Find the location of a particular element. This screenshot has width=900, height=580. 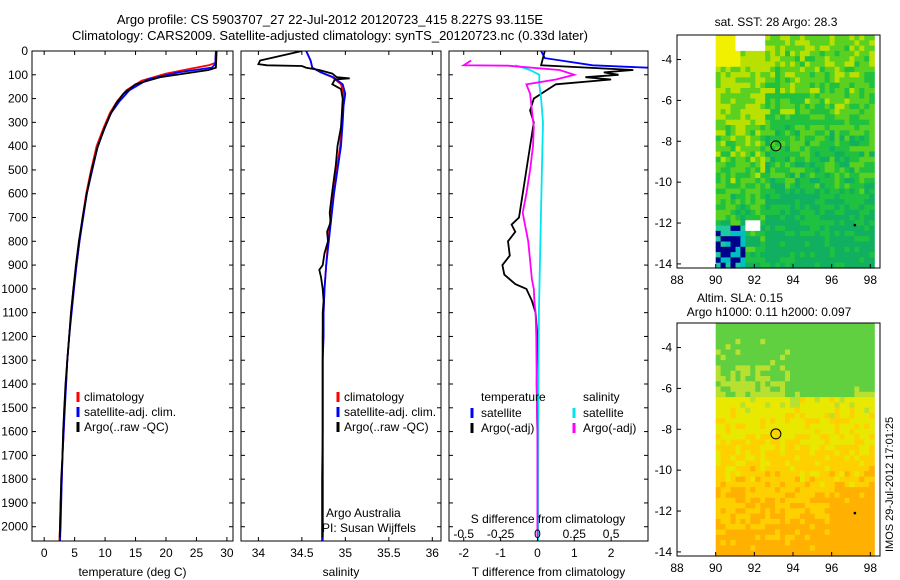

x-tick-label: 1 is located at coordinates (574, 553).